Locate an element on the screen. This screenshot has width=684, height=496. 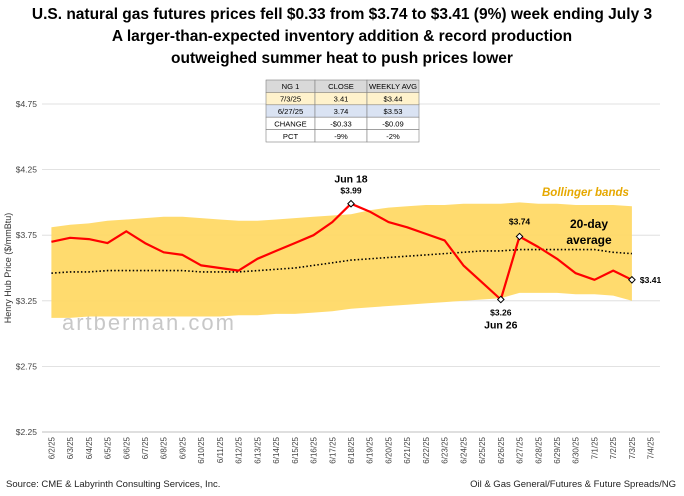
x-tick-label: 6/16/25 is located at coordinates (314, 449).